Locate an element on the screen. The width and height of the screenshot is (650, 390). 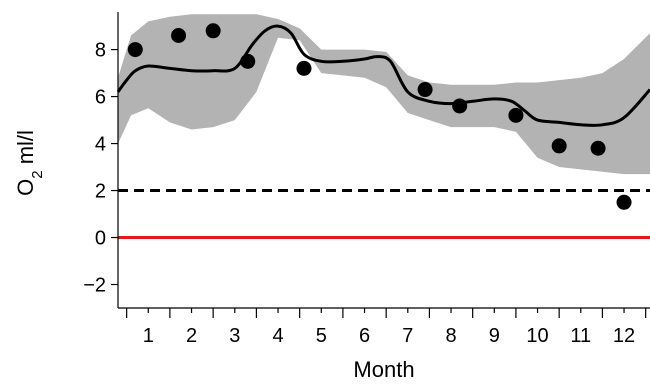
x-tick-label: 8 is located at coordinates (450, 336).